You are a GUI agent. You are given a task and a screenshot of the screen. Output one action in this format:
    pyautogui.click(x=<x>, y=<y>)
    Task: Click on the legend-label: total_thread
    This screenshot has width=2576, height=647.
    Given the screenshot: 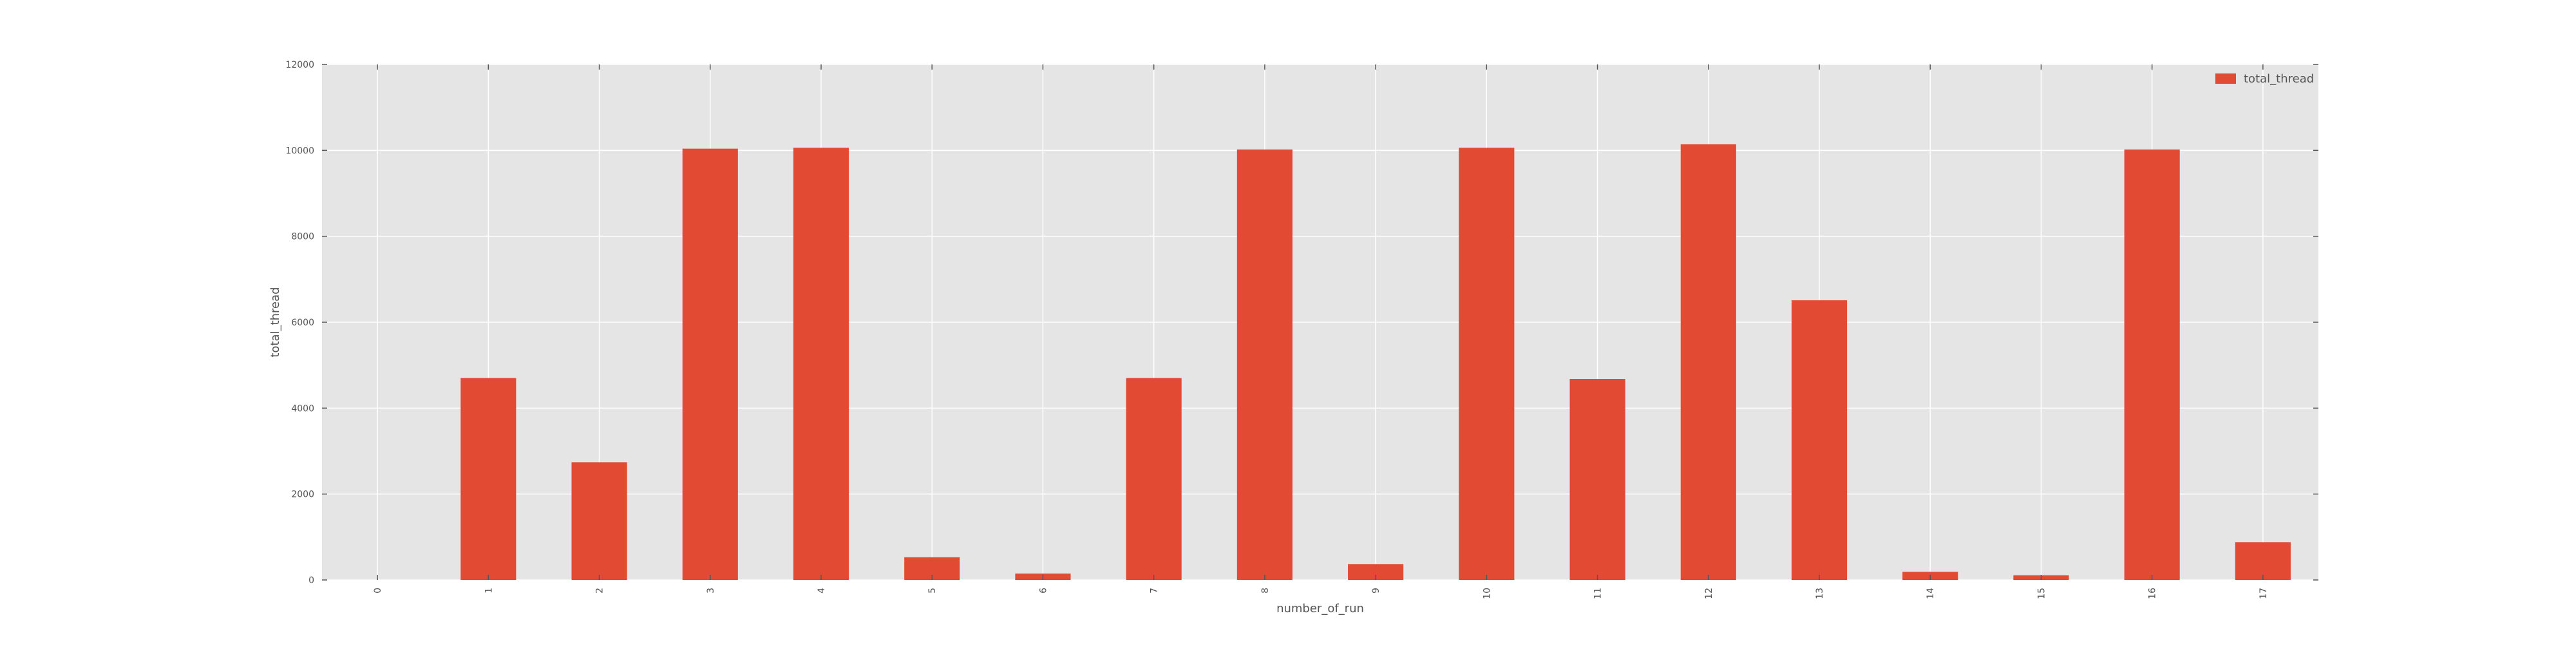 What is the action you would take?
    pyautogui.click(x=2279, y=79)
    